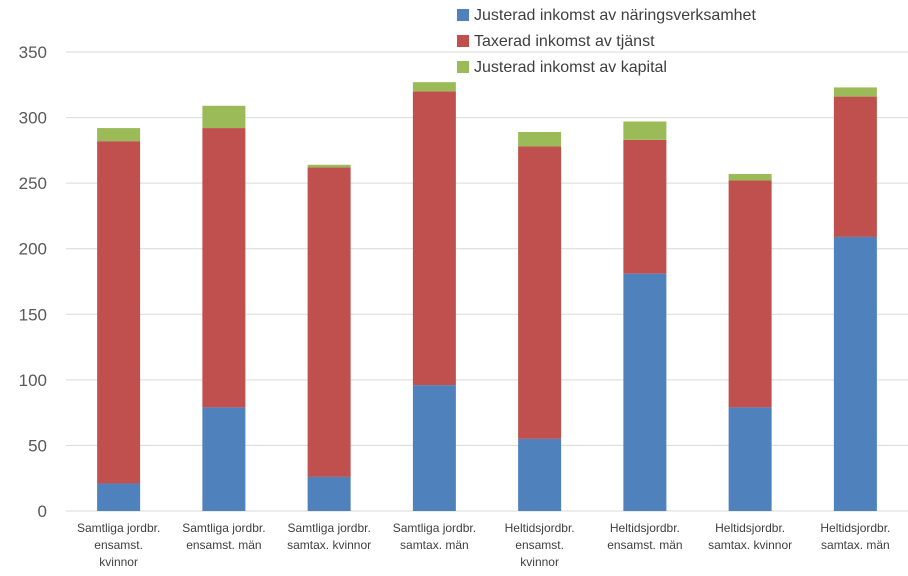 The image size is (908, 576). Describe the element at coordinates (33, 183) in the screenshot. I see `y-tick-label: 250` at that location.